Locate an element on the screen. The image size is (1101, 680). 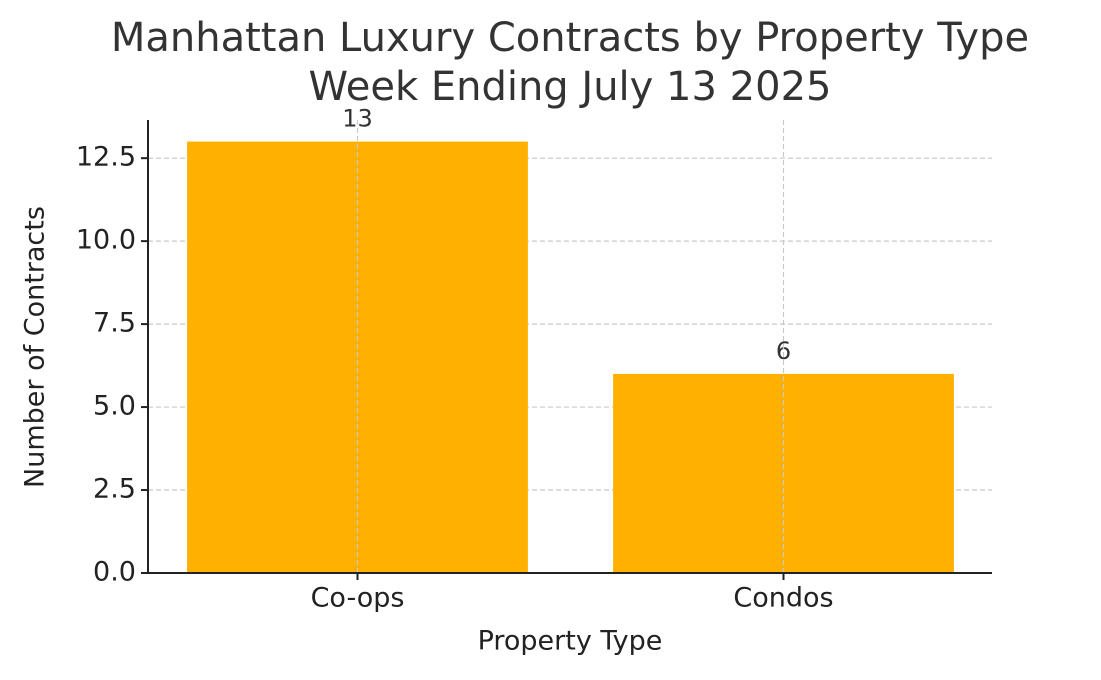
y-tick-label: 5.0 is located at coordinates (114, 406).